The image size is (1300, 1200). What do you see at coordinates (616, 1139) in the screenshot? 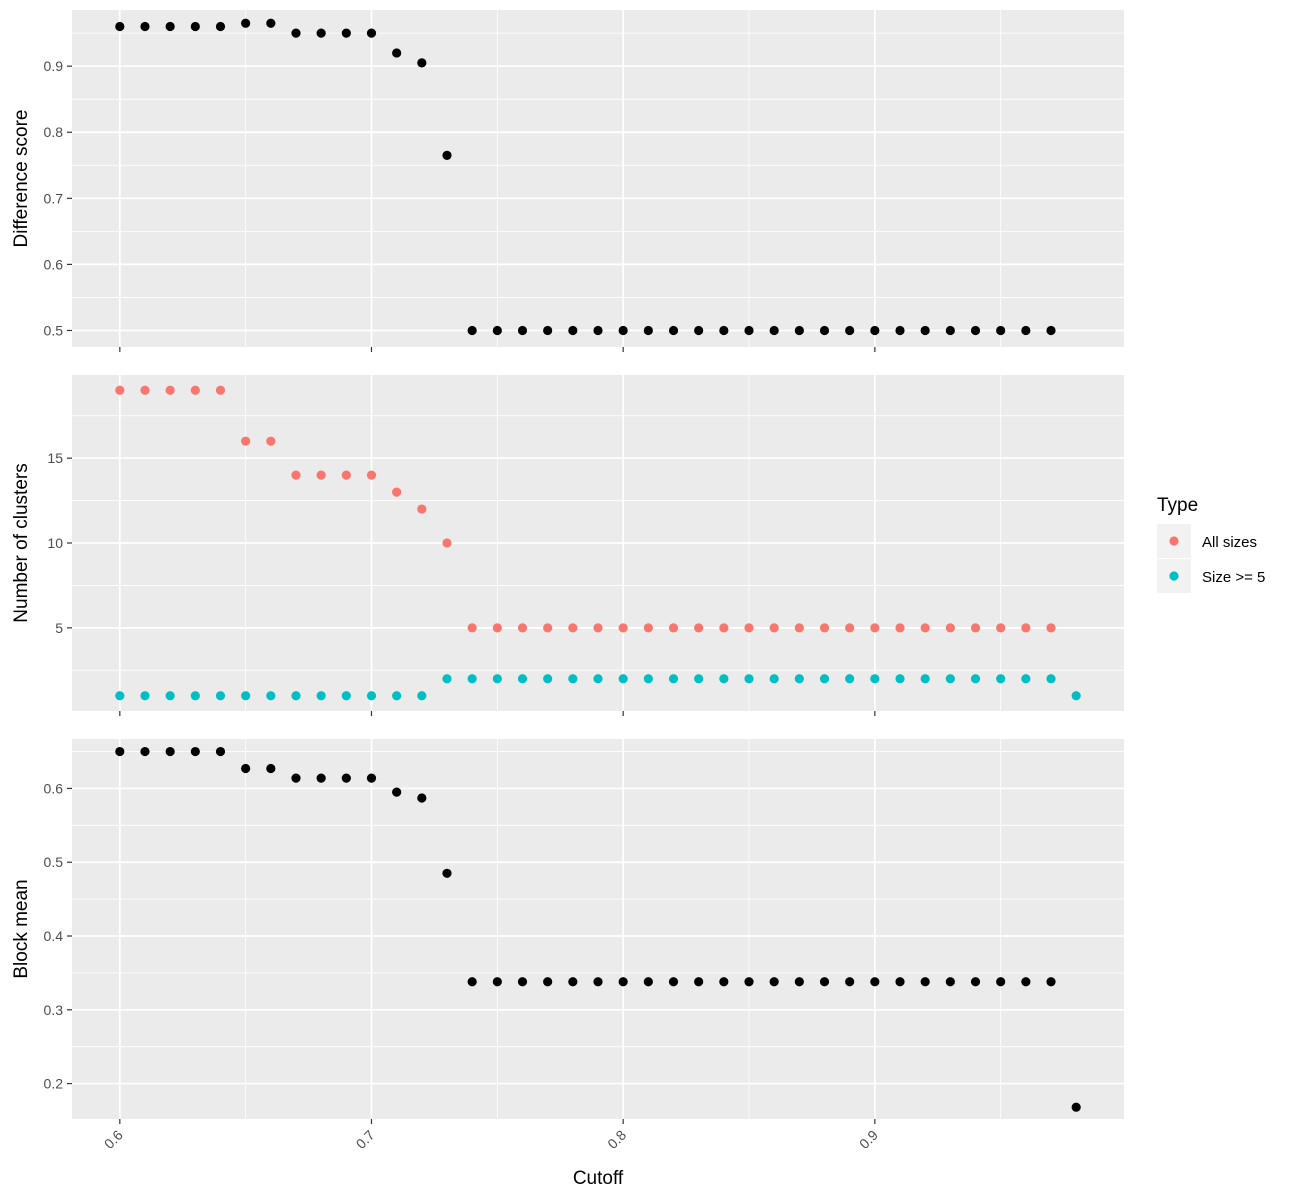
I see `x-tick-label: 0.8` at bounding box center [616, 1139].